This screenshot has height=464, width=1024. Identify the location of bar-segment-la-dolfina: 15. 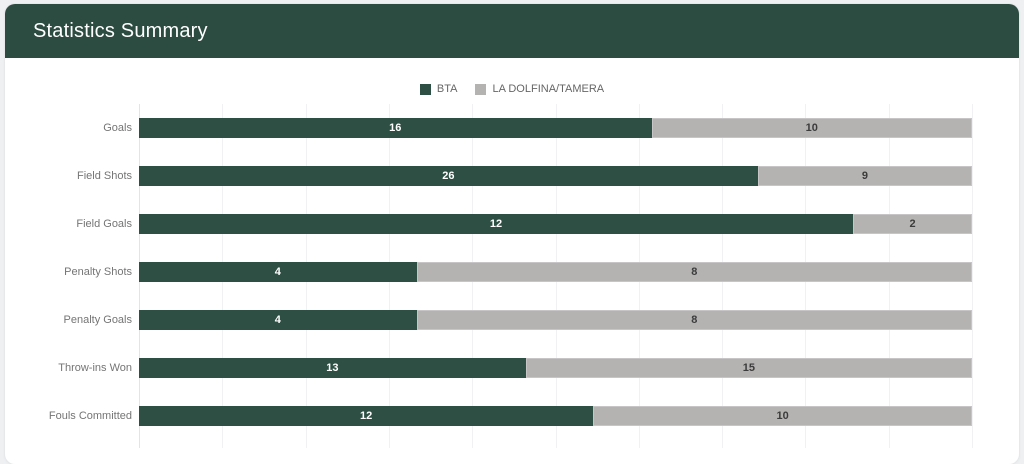
(748, 368).